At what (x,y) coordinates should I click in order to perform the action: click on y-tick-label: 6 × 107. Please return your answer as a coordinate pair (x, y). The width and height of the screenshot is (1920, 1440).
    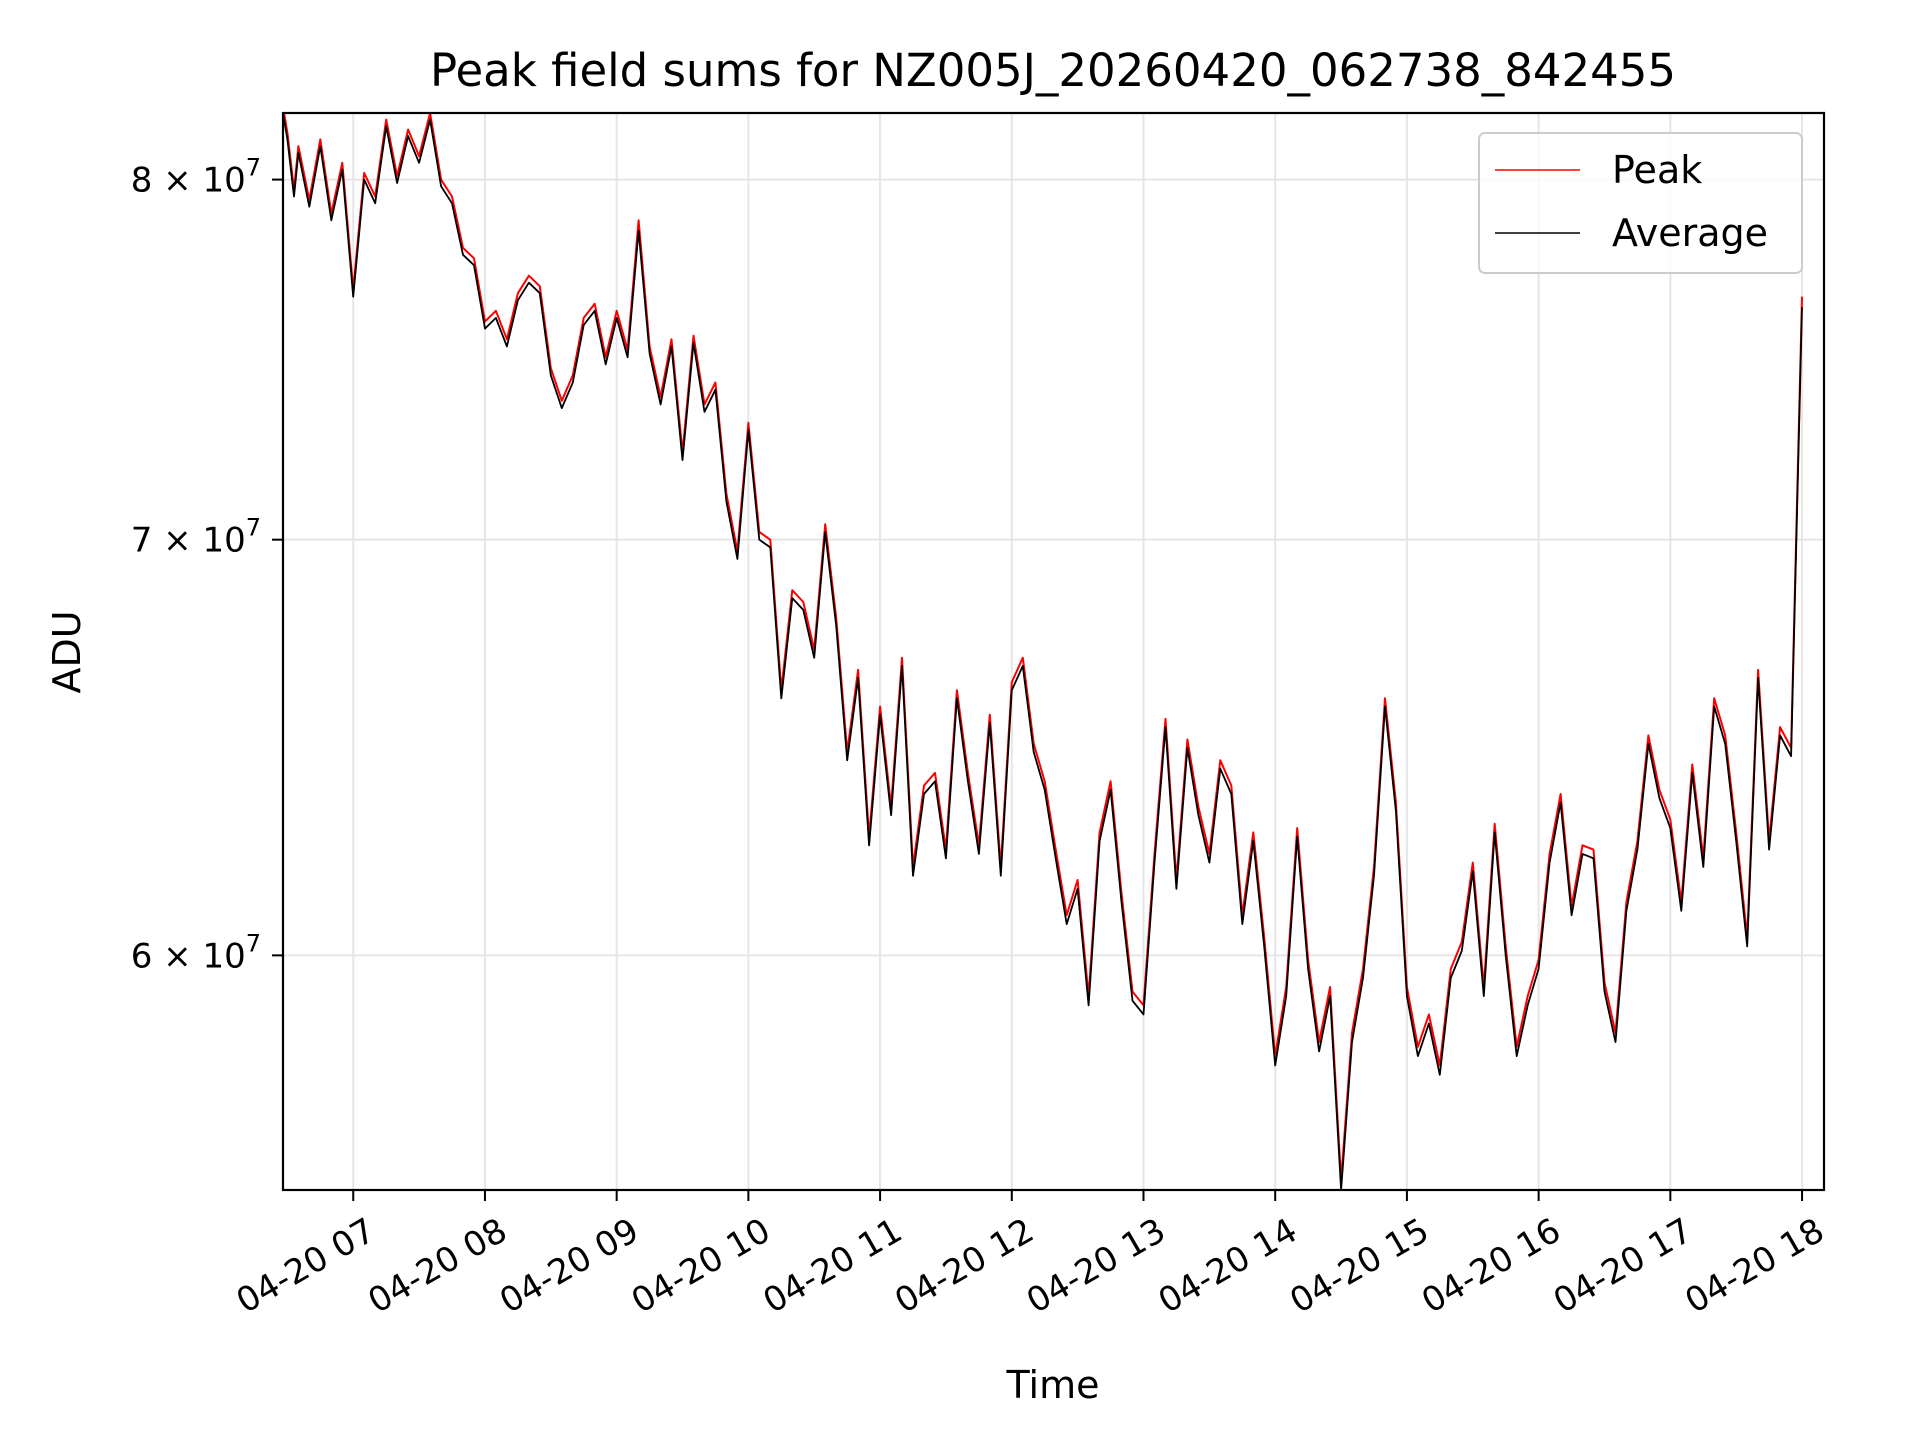
    Looking at the image, I should click on (196, 952).